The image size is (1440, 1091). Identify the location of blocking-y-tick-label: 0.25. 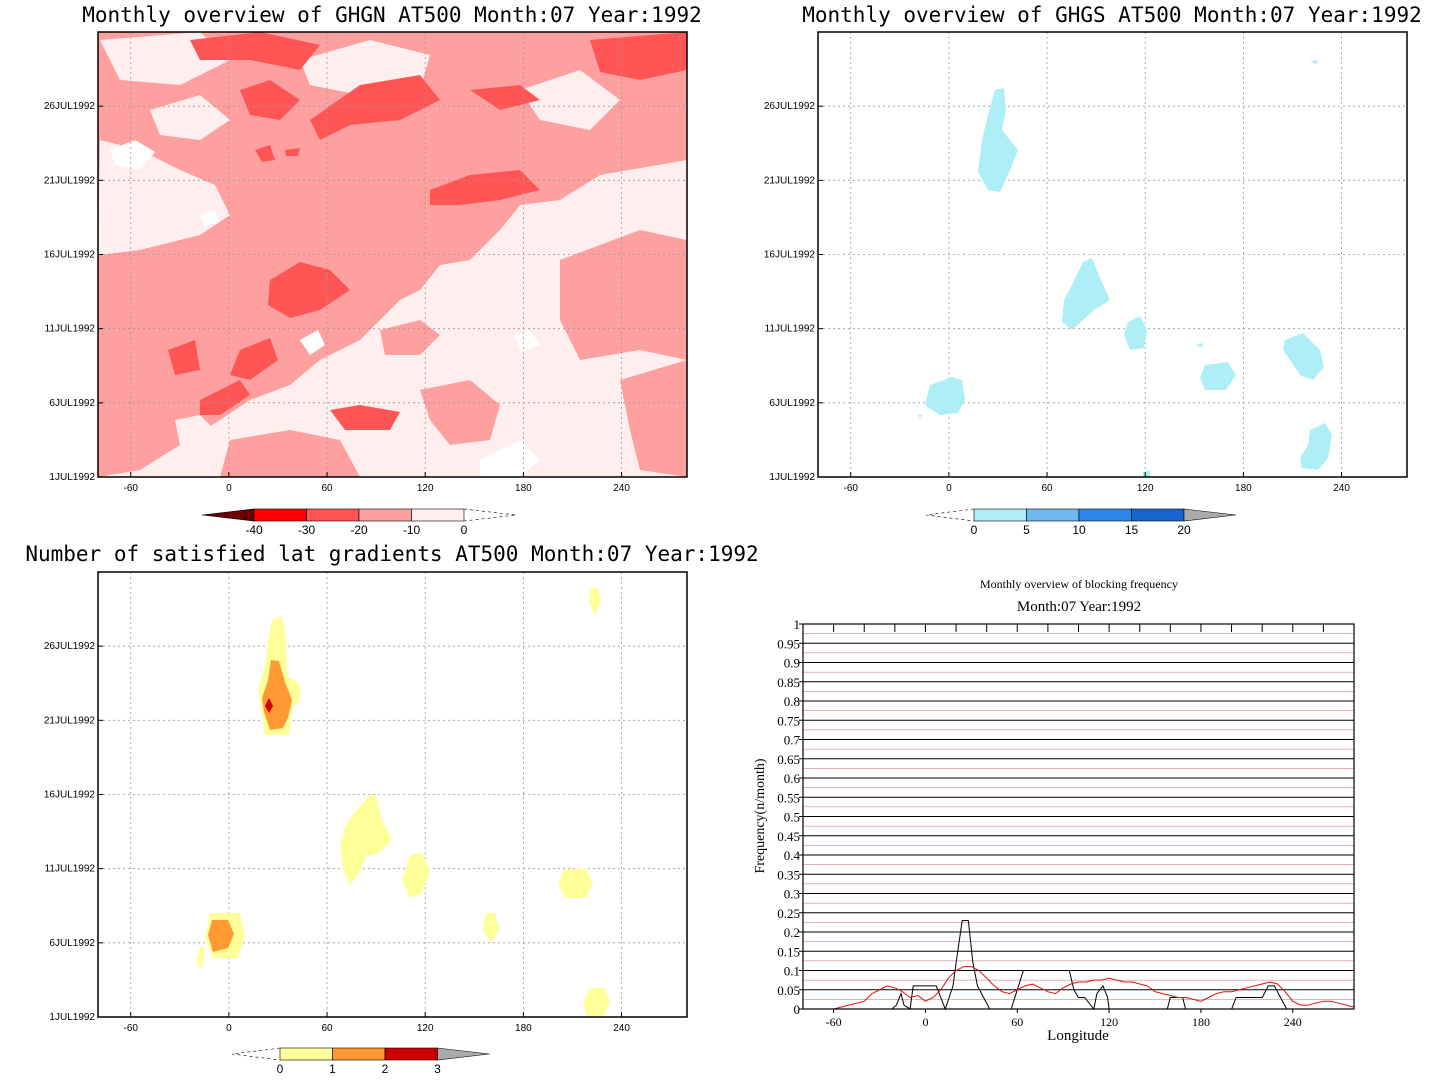
(788, 913).